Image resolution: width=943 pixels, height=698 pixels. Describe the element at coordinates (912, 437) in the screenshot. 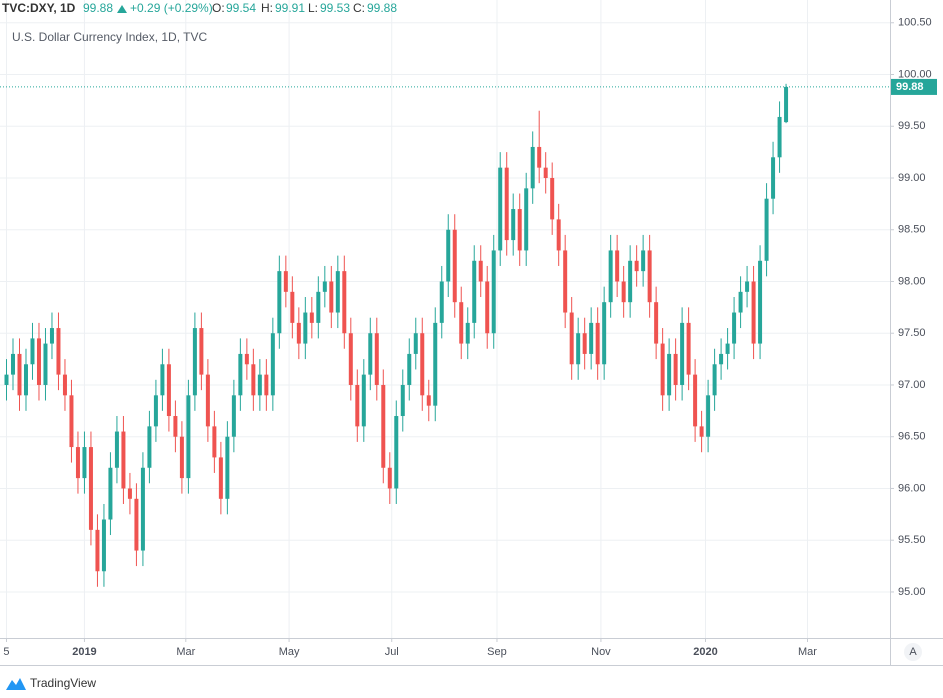

I see `y-tick-label: 96.50` at that location.